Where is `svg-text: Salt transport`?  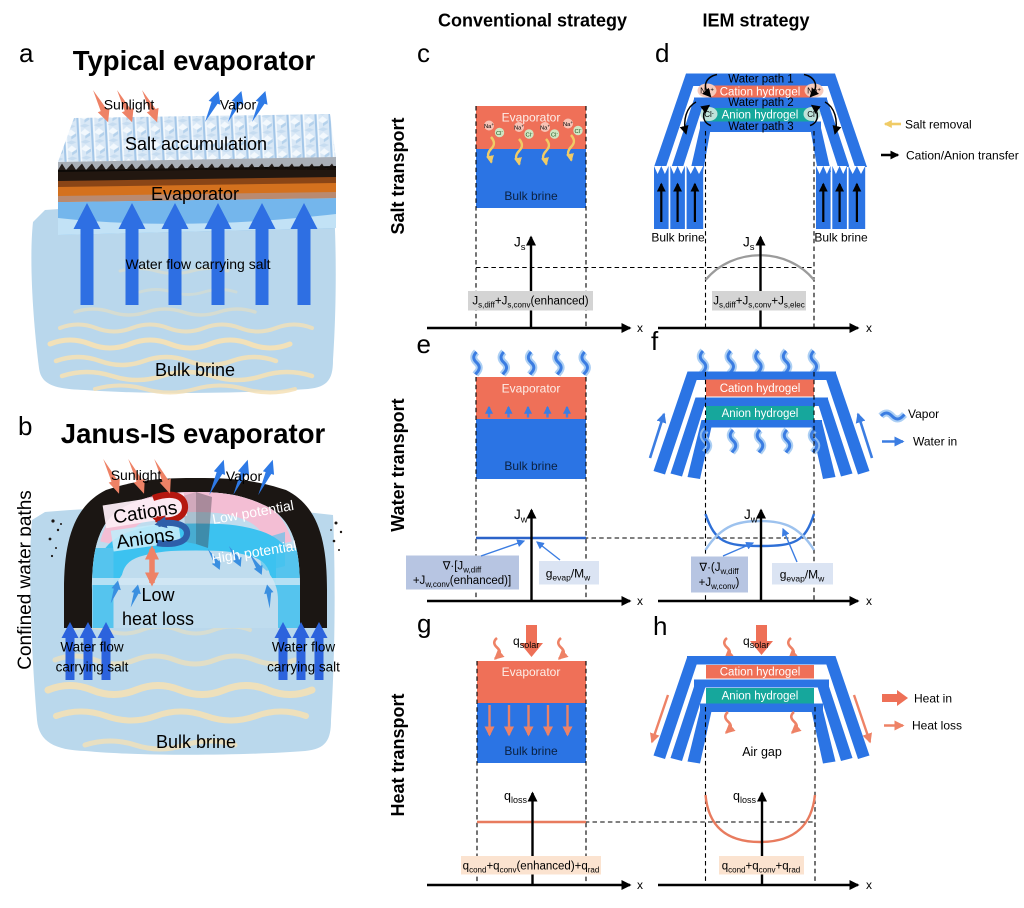
svg-text: Salt transport is located at coordinates (398, 175).